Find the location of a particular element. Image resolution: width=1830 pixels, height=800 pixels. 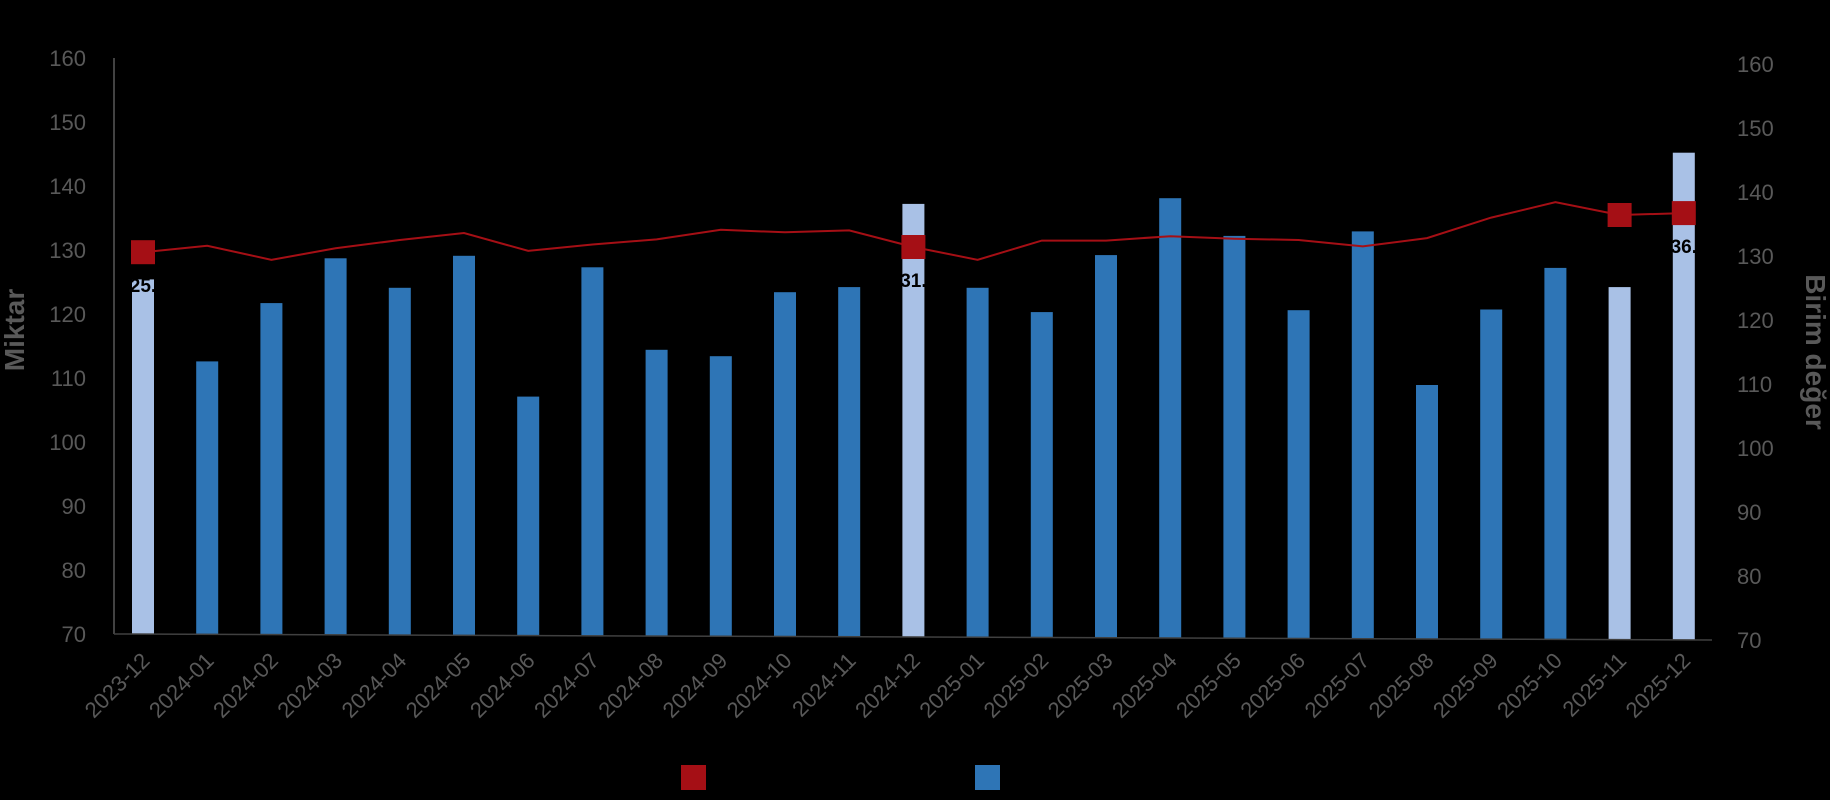

x-tick-label: 2024-06 is located at coordinates (502, 685).